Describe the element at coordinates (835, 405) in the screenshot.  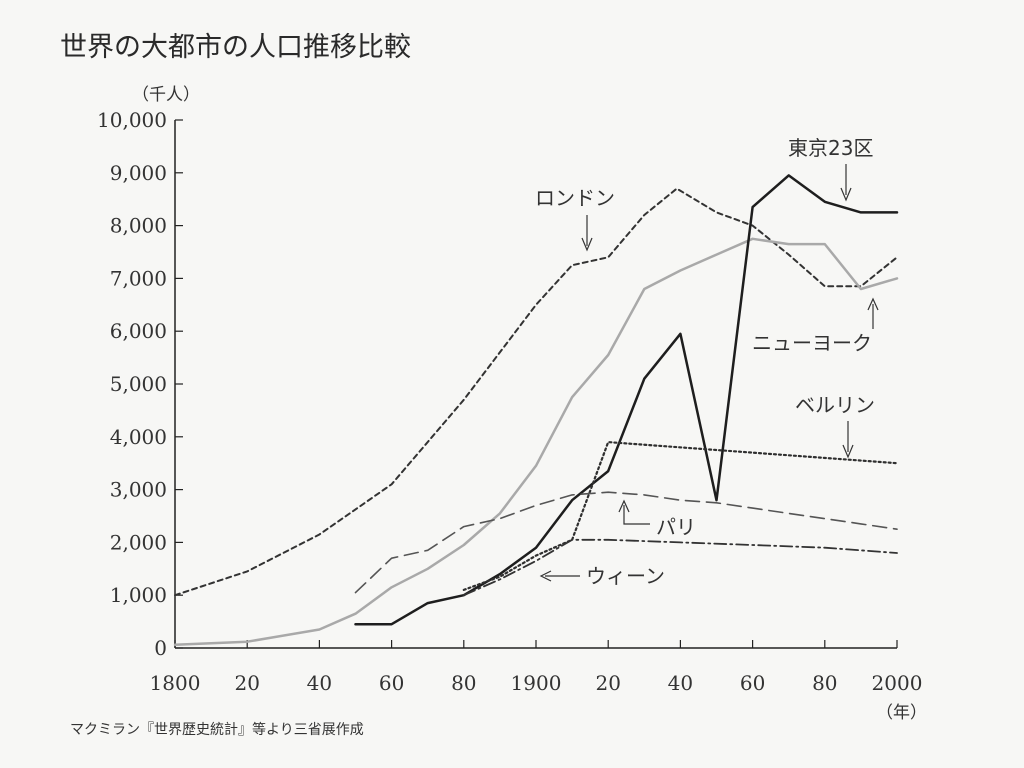
I see `berlin-label: ベルリン` at that location.